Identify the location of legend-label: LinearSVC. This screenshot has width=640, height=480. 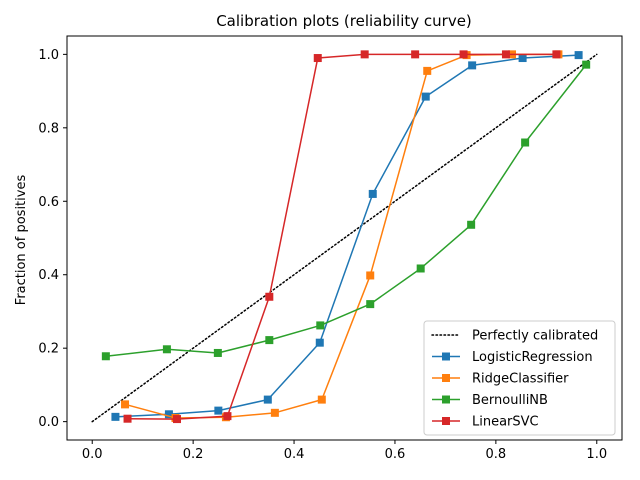
(505, 422).